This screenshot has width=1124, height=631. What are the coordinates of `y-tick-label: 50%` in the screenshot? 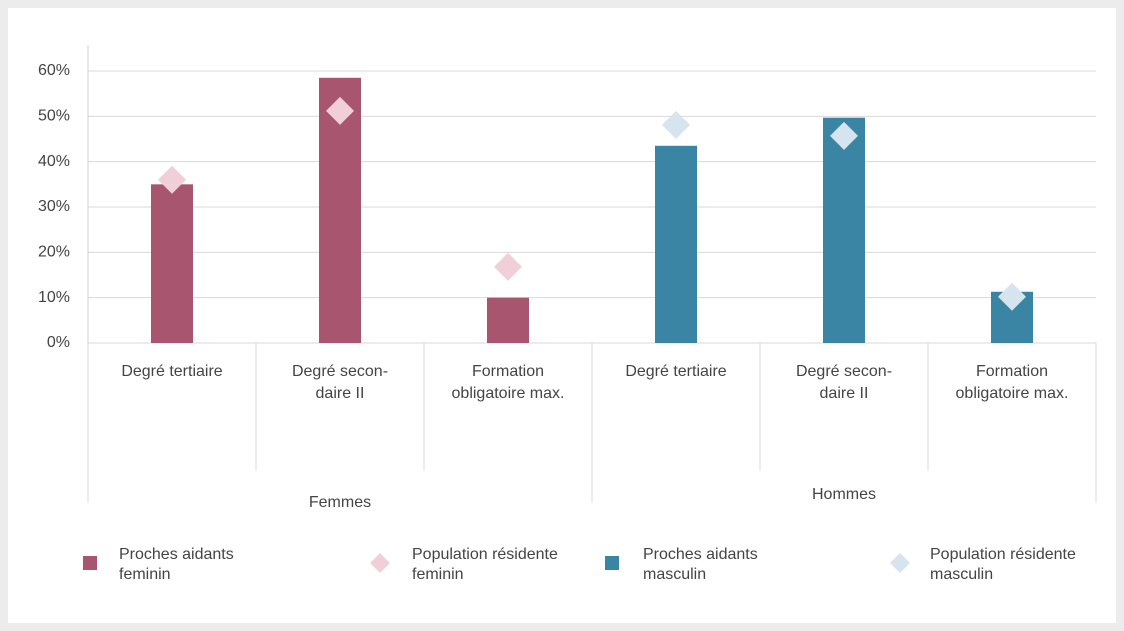 It's located at (54, 116).